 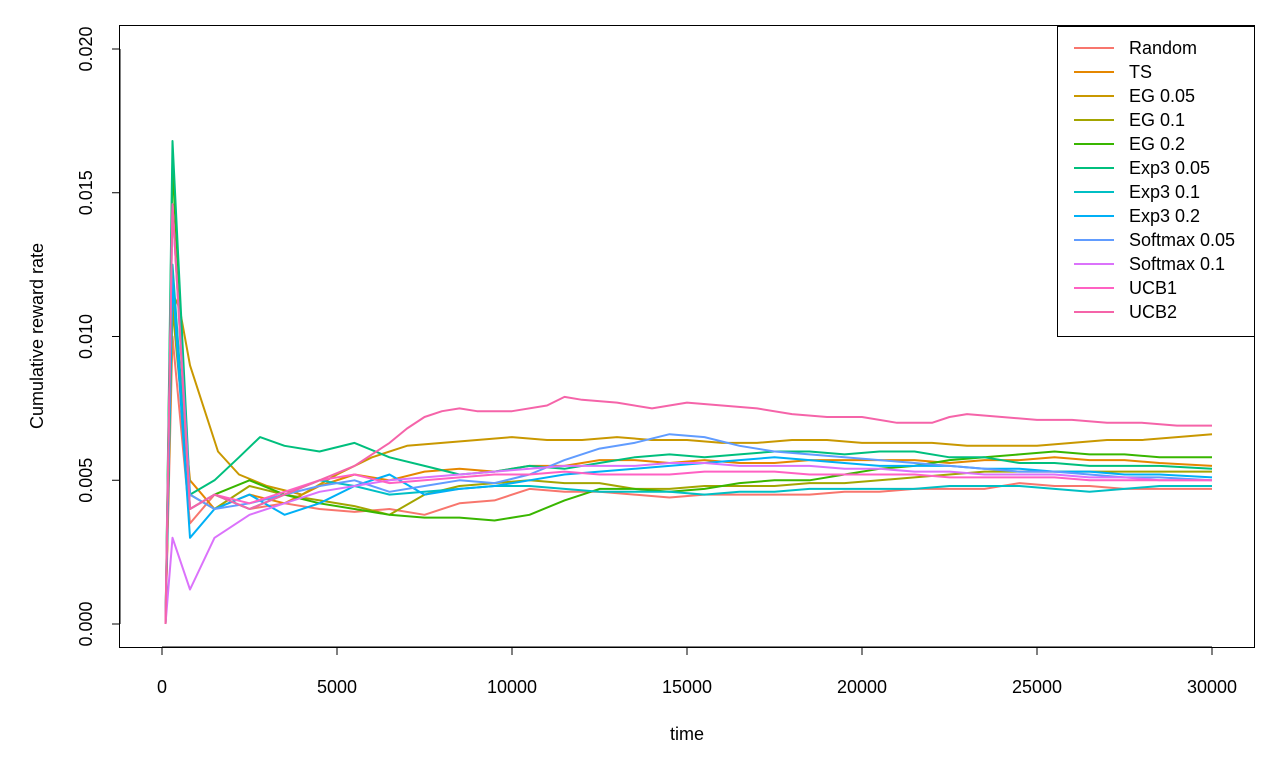 I want to click on legend-label: UCB2, so click(x=1153, y=312).